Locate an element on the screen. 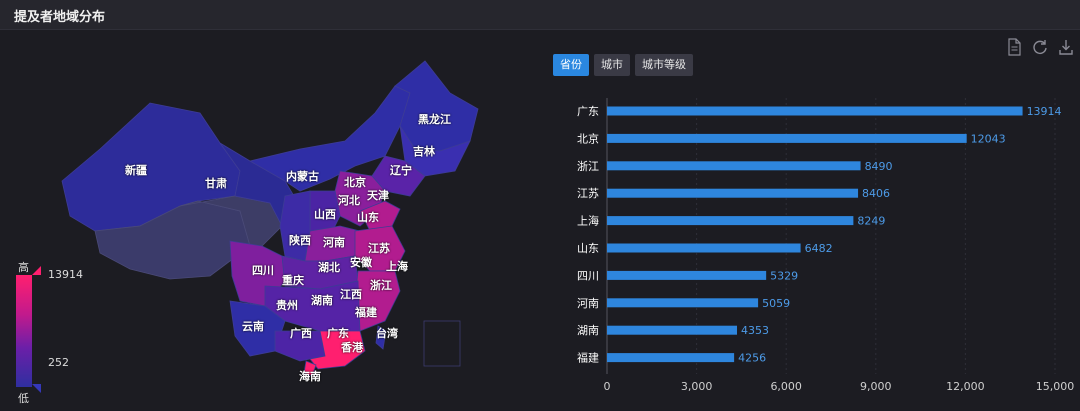 The width and height of the screenshot is (1080, 411). tab-province: 省份 is located at coordinates (571, 65).